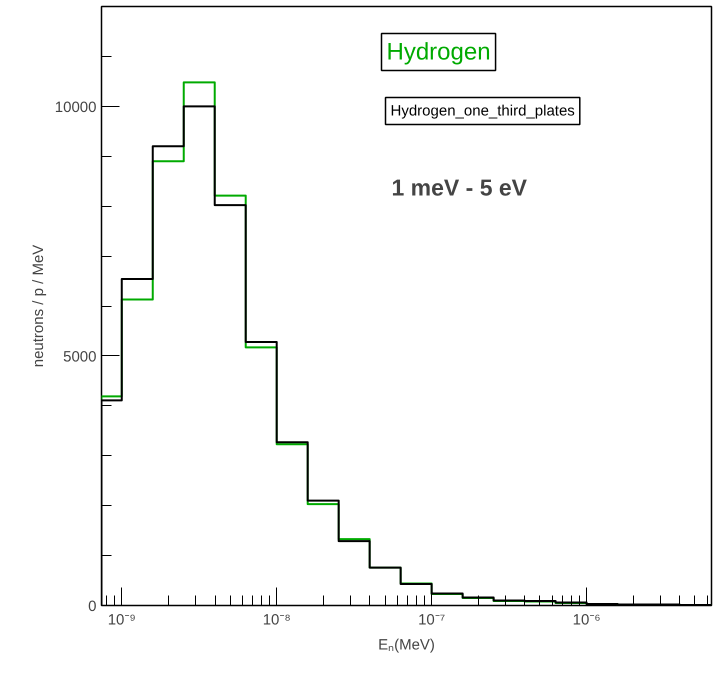 The width and height of the screenshot is (723, 677). What do you see at coordinates (122, 620) in the screenshot?
I see `x-tick-label: 10⁻⁹` at bounding box center [122, 620].